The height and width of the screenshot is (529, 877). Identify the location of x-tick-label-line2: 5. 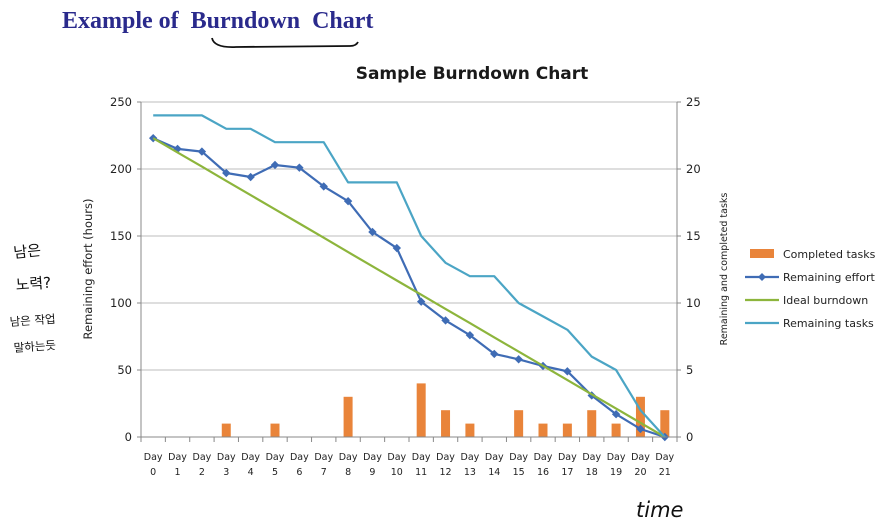
(275, 472).